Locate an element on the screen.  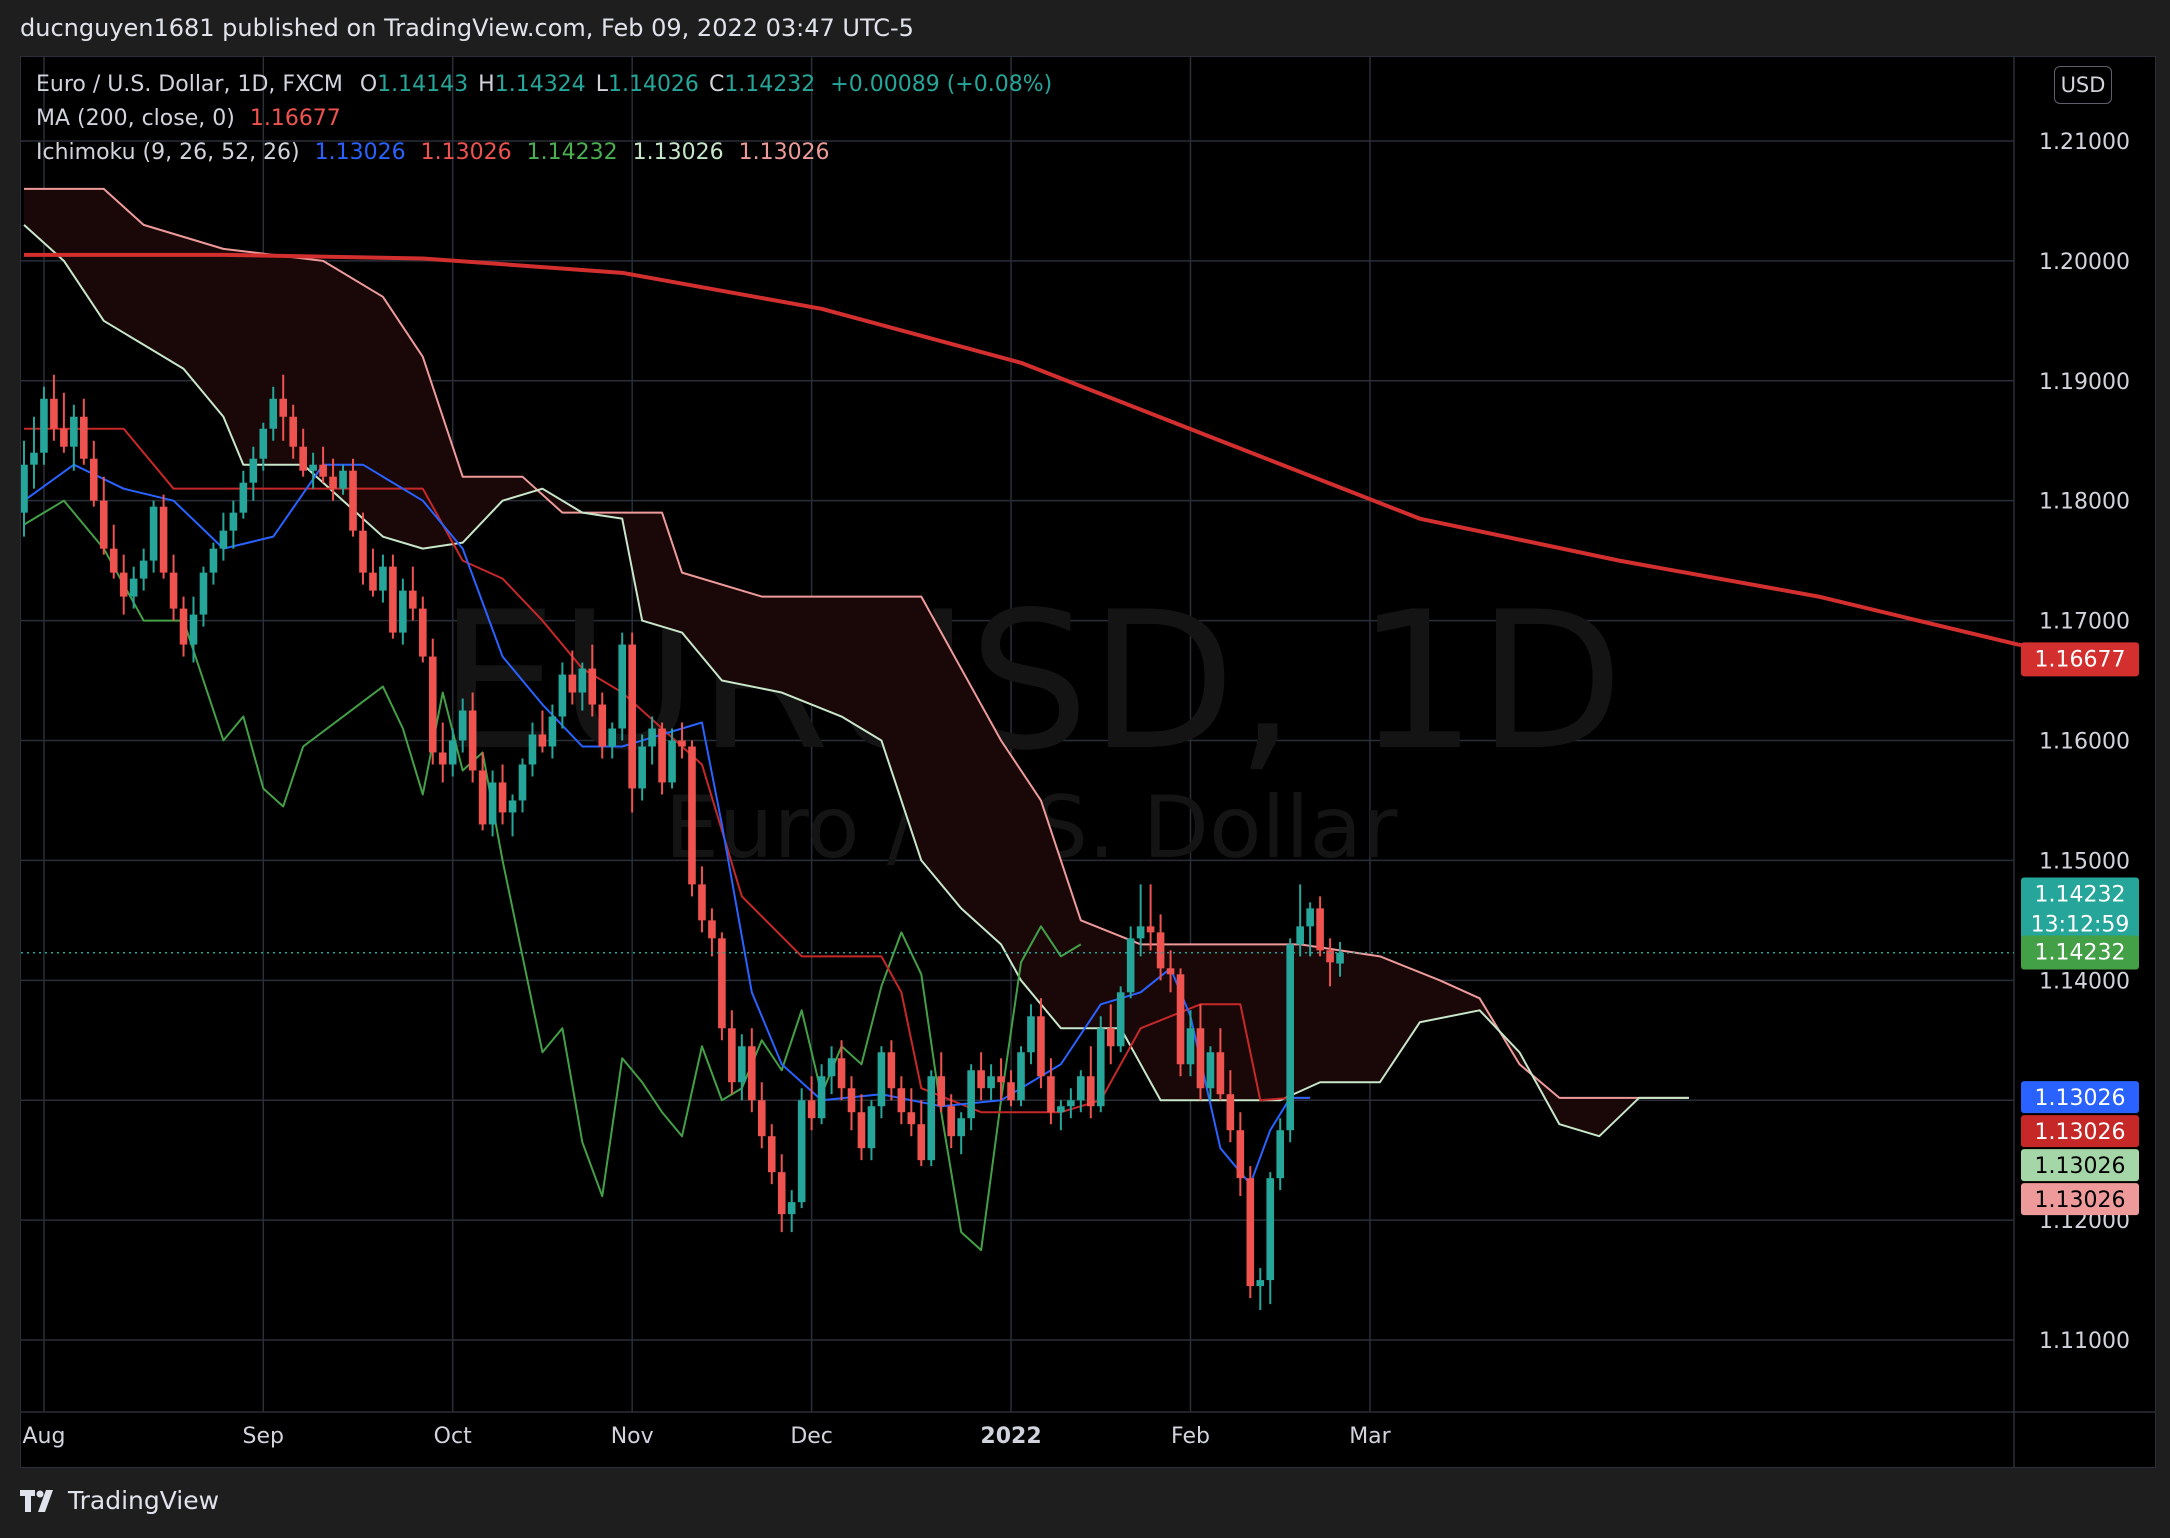
legend-ichimoku-value-lagging: 1.14232 is located at coordinates (572, 152).